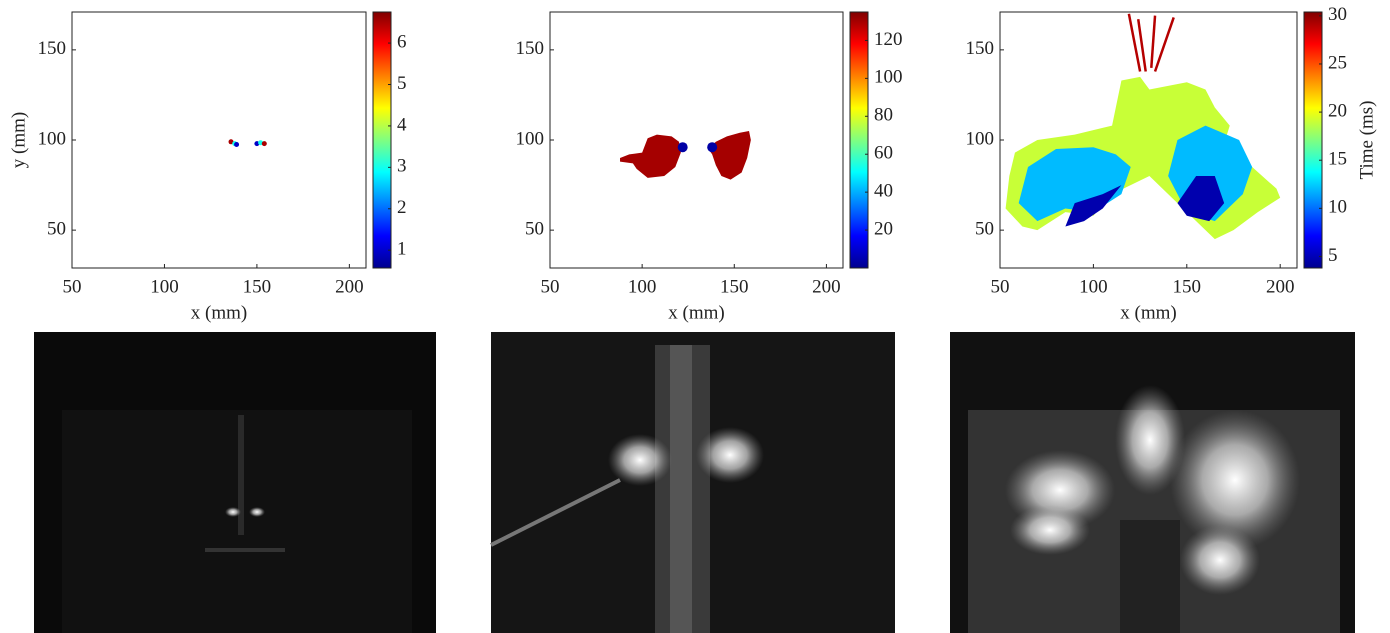  What do you see at coordinates (883, 115) in the screenshot?
I see `colorbar-tick-label: 80` at bounding box center [883, 115].